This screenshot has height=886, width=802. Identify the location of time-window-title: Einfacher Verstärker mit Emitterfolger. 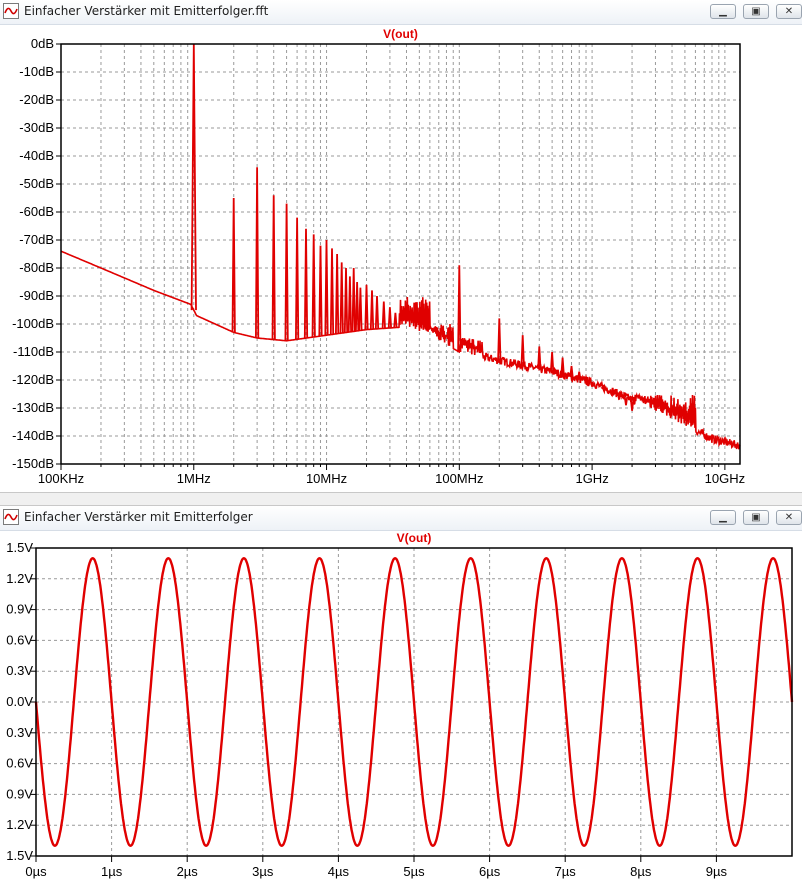
(138, 517).